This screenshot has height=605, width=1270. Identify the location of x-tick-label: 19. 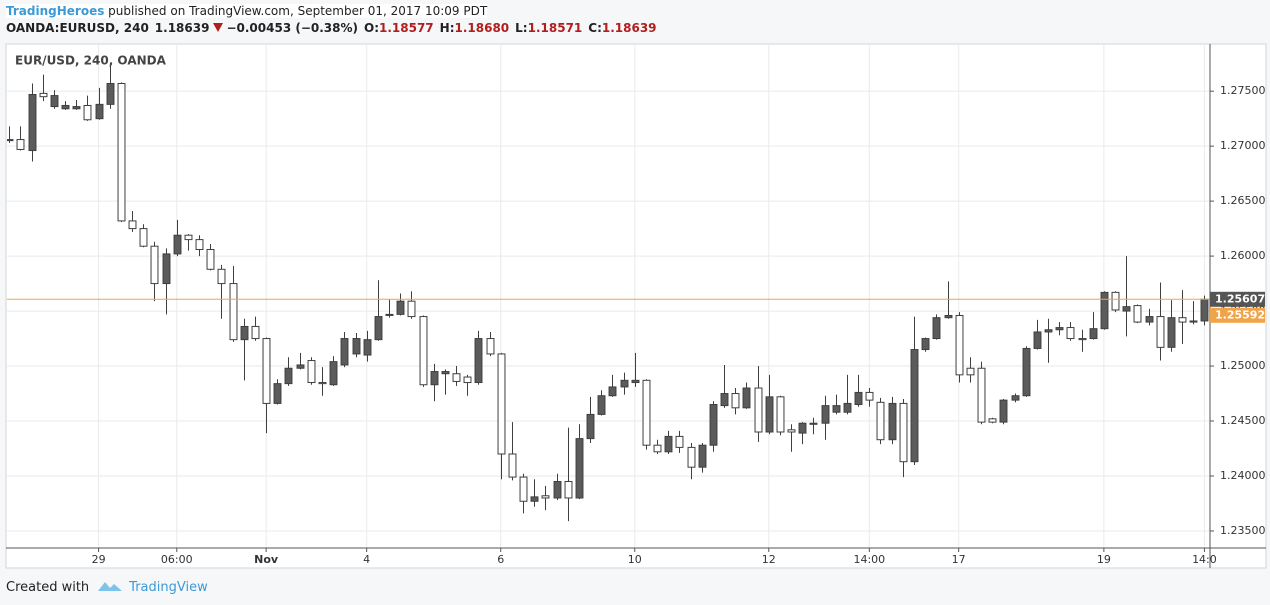
(1104, 559).